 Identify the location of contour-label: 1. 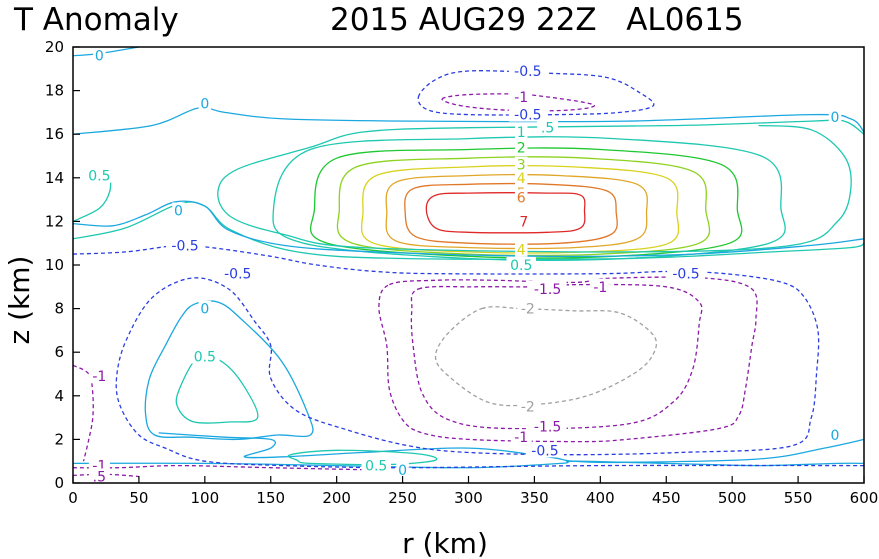
(521, 133).